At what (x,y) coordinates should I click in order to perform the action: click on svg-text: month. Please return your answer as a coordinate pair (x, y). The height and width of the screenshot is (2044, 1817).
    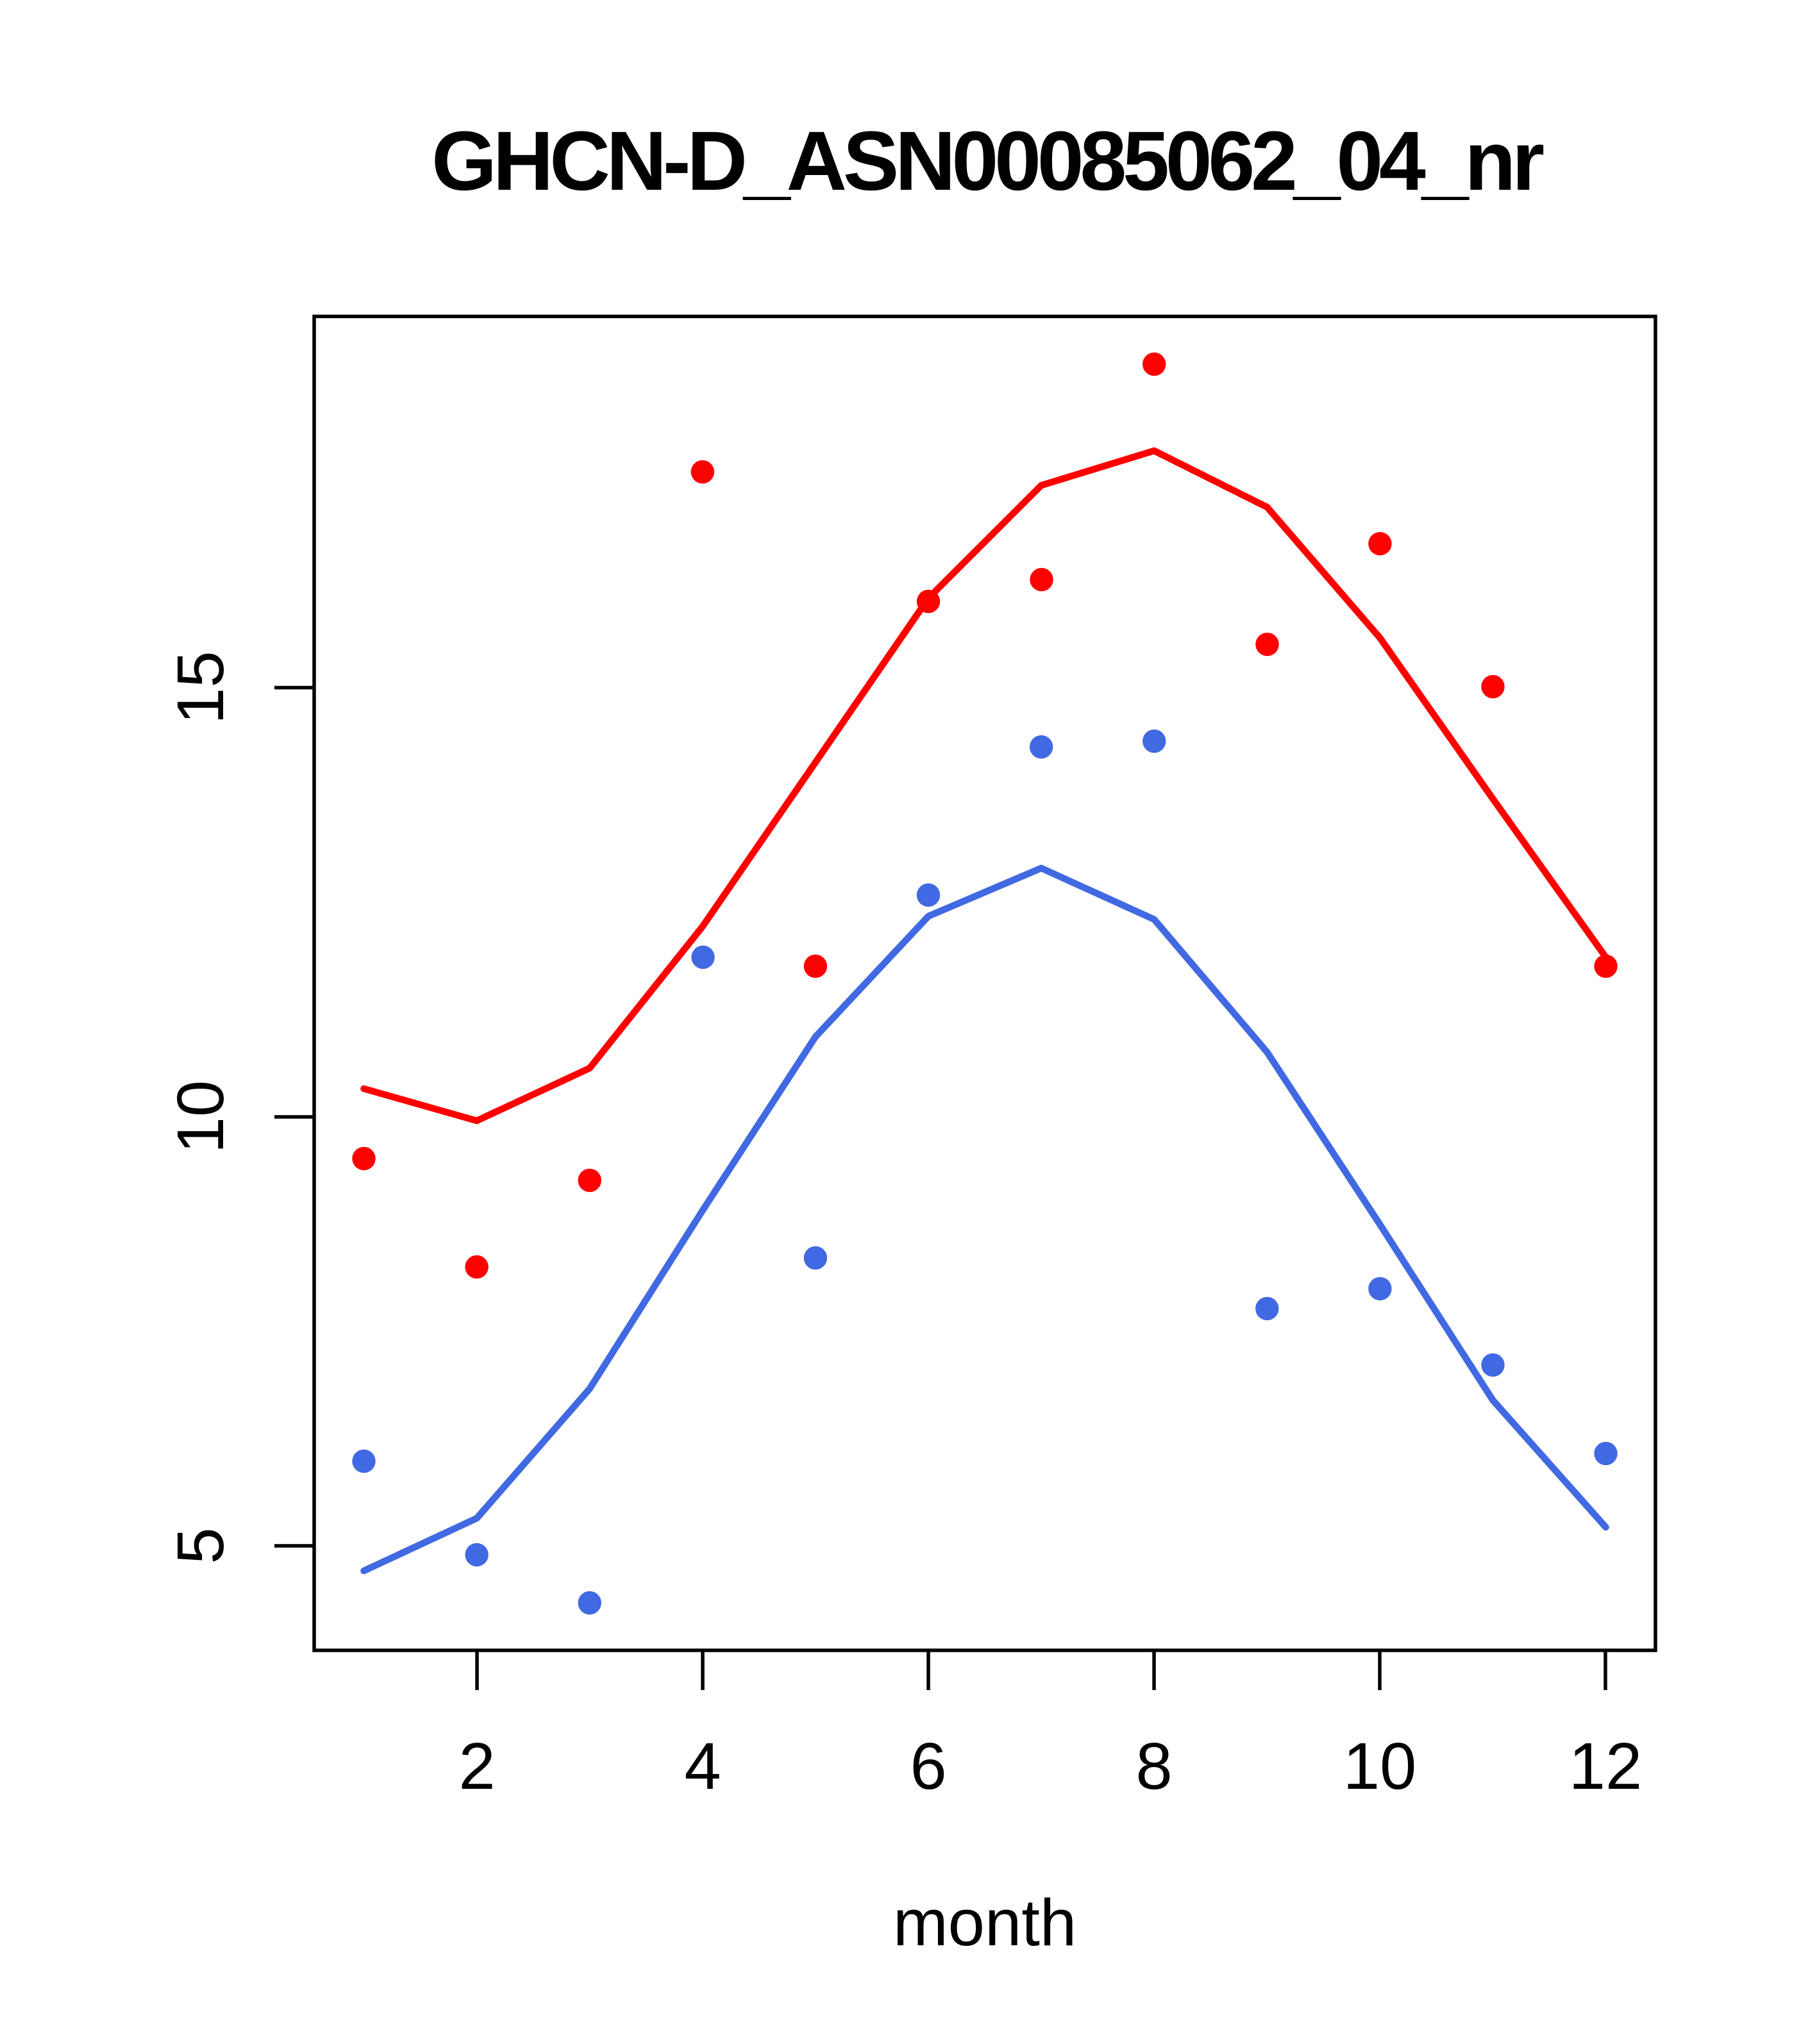
    Looking at the image, I should click on (984, 1922).